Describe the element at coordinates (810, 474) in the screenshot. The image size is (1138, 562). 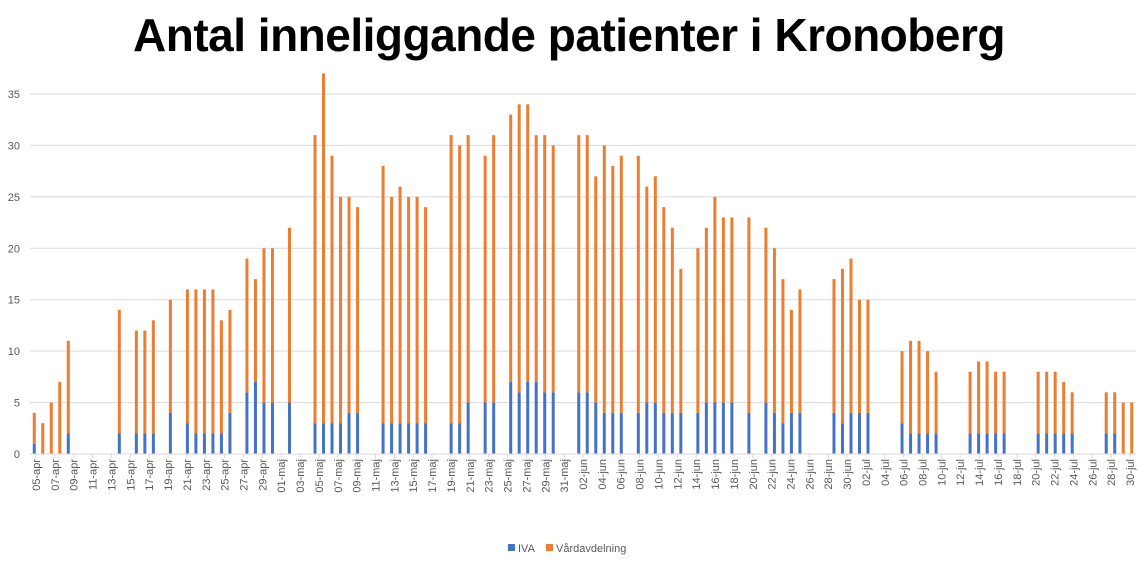
I see `x-tick-label: 26-jun` at that location.